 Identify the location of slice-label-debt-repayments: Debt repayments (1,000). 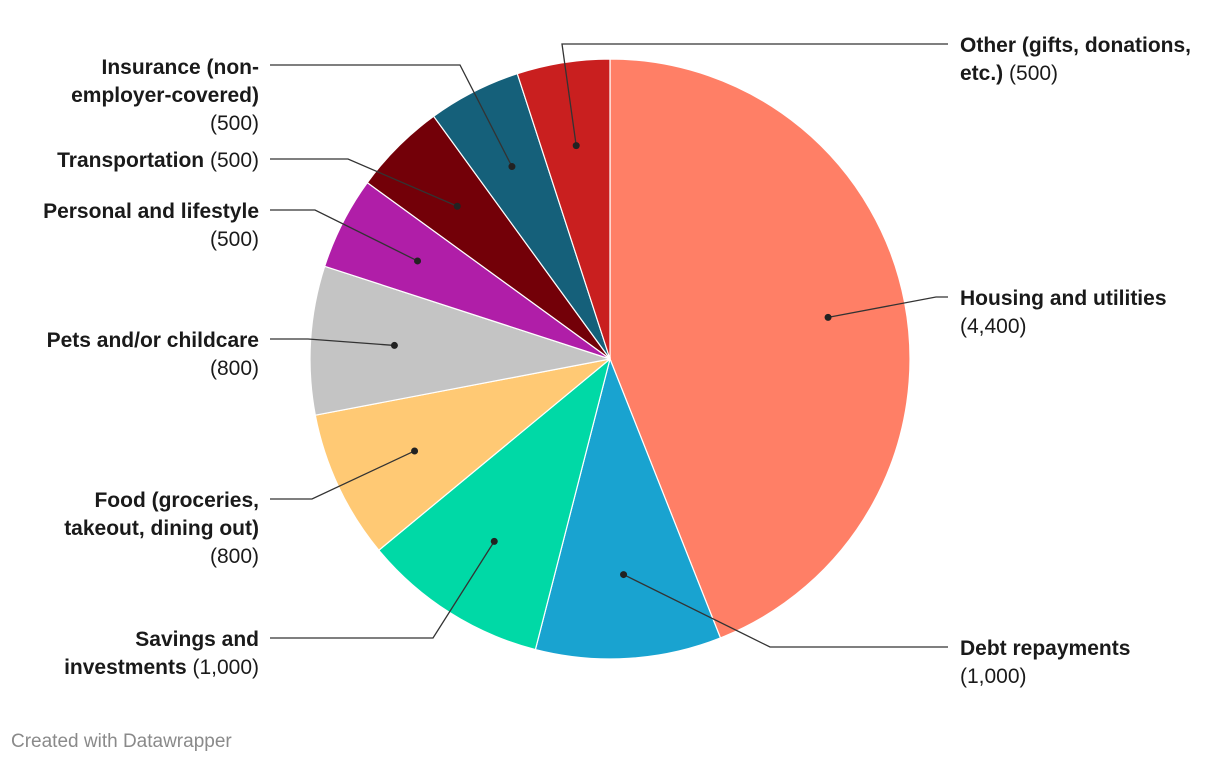
(1045, 662).